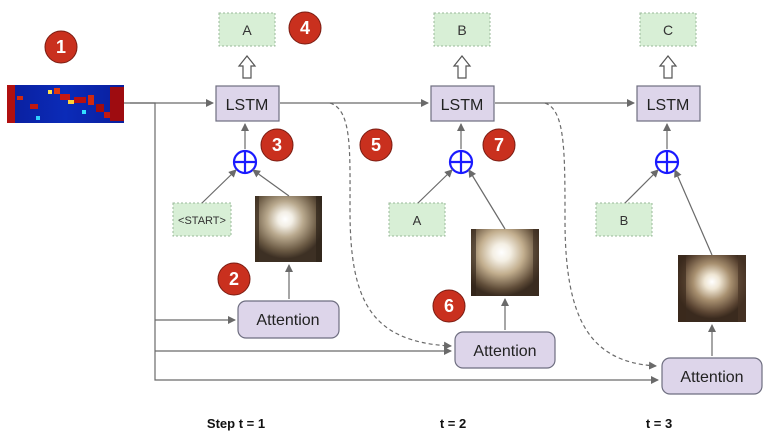  I want to click on badge-number: 1, so click(61, 47).